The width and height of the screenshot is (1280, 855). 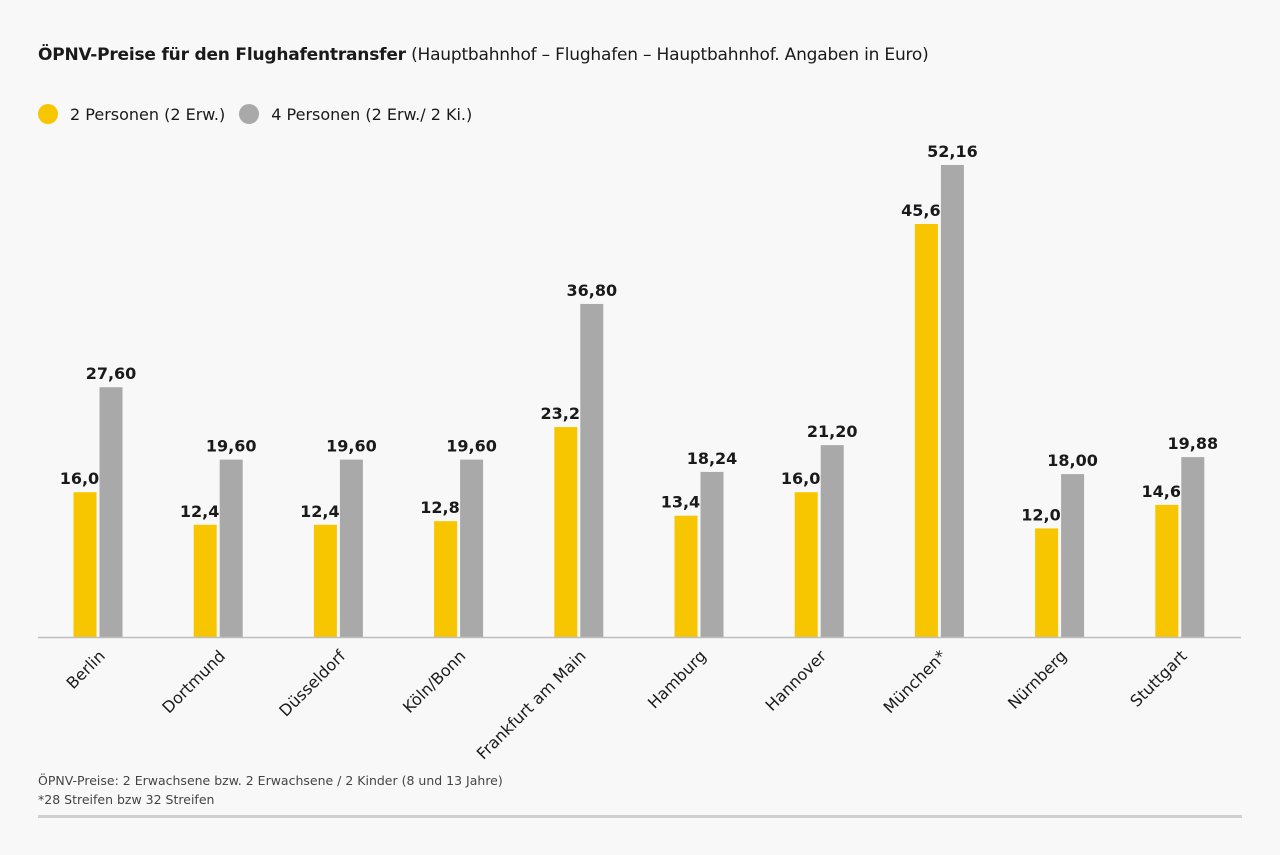 What do you see at coordinates (591, 290) in the screenshot?
I see `data-label-grey-4: 36,80` at bounding box center [591, 290].